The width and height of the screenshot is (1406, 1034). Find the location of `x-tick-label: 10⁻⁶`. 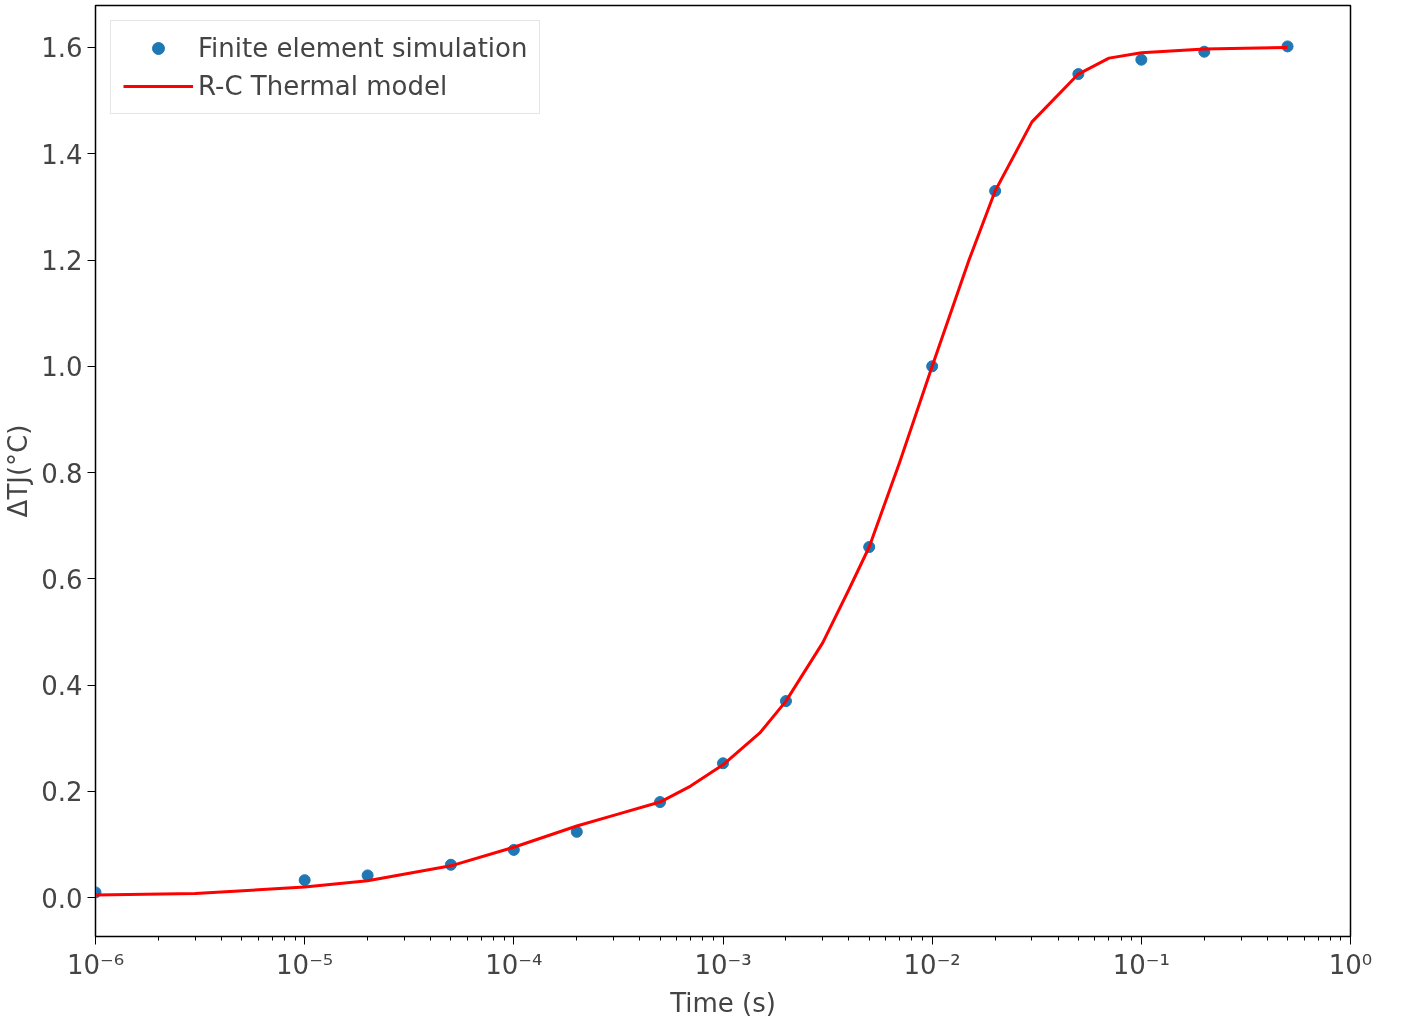

x-tick-label: 10⁻⁶ is located at coordinates (95, 964).